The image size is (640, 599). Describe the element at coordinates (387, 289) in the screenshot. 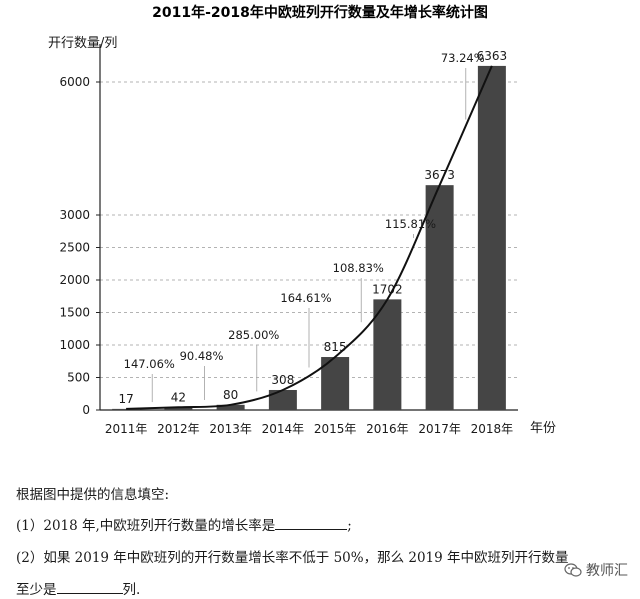

I see `value-label: 1702` at that location.